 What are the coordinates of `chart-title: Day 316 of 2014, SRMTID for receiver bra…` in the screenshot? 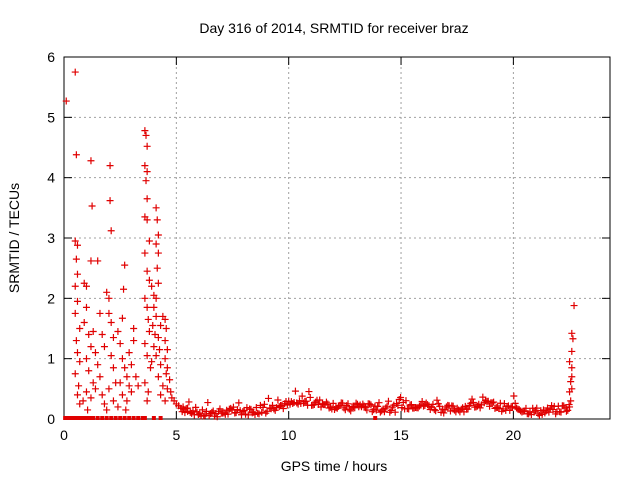 It's located at (333, 28).